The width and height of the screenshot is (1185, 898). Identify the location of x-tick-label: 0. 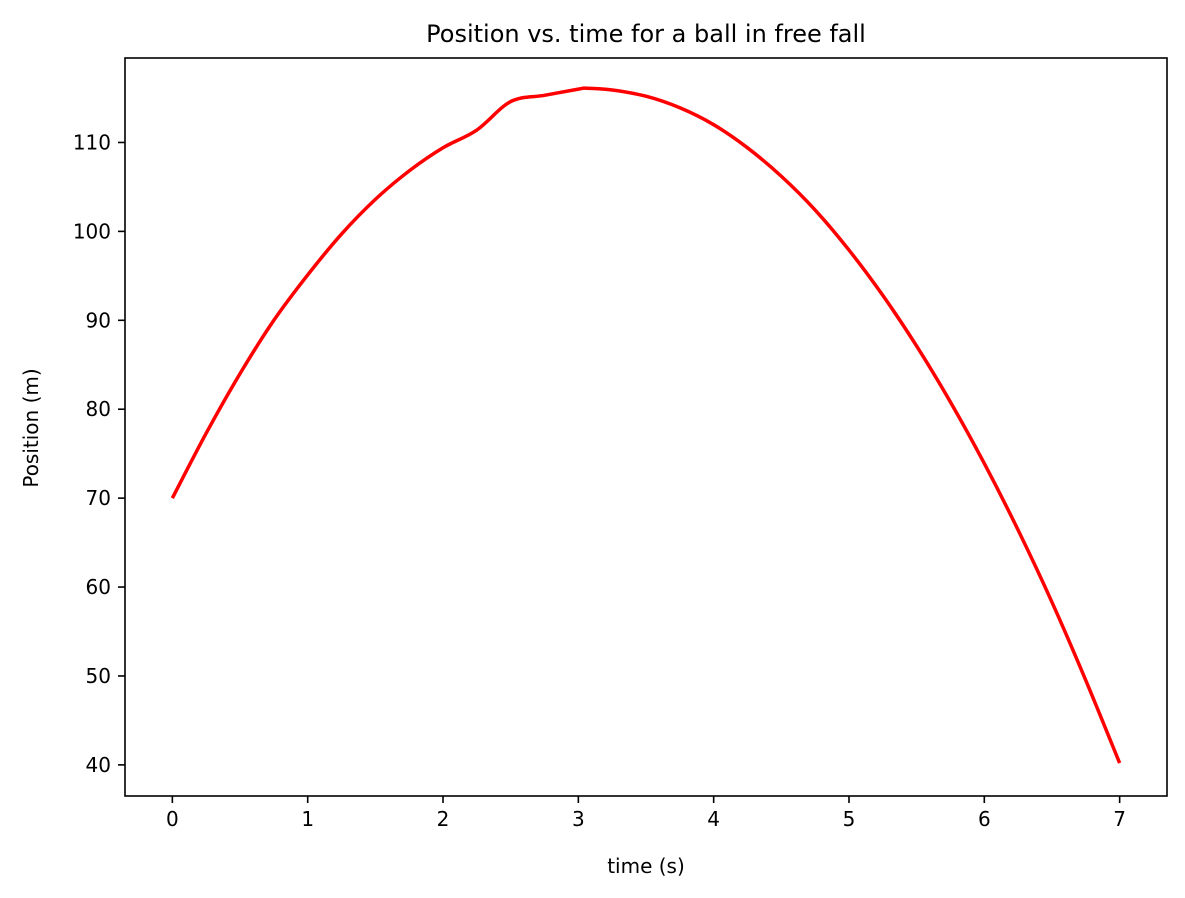
(172, 819).